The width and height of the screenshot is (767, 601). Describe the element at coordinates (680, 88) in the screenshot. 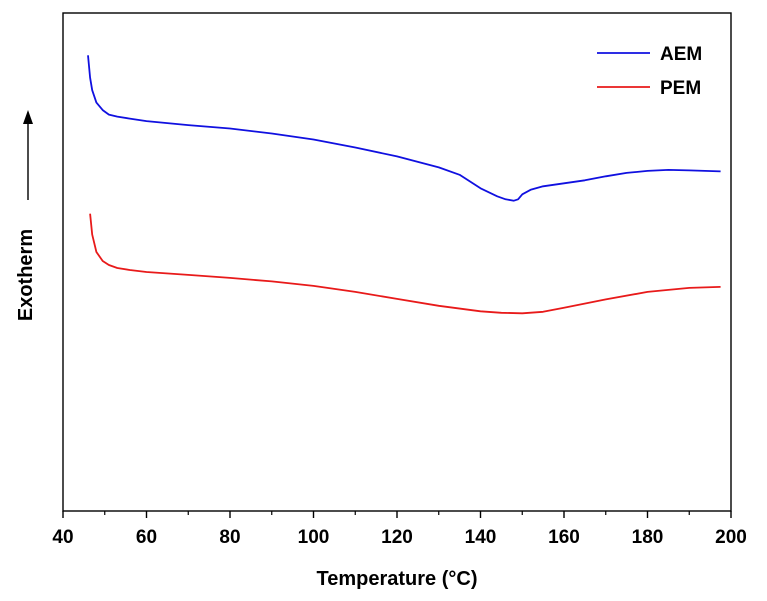

I see `legend-label-pem: PEM` at that location.